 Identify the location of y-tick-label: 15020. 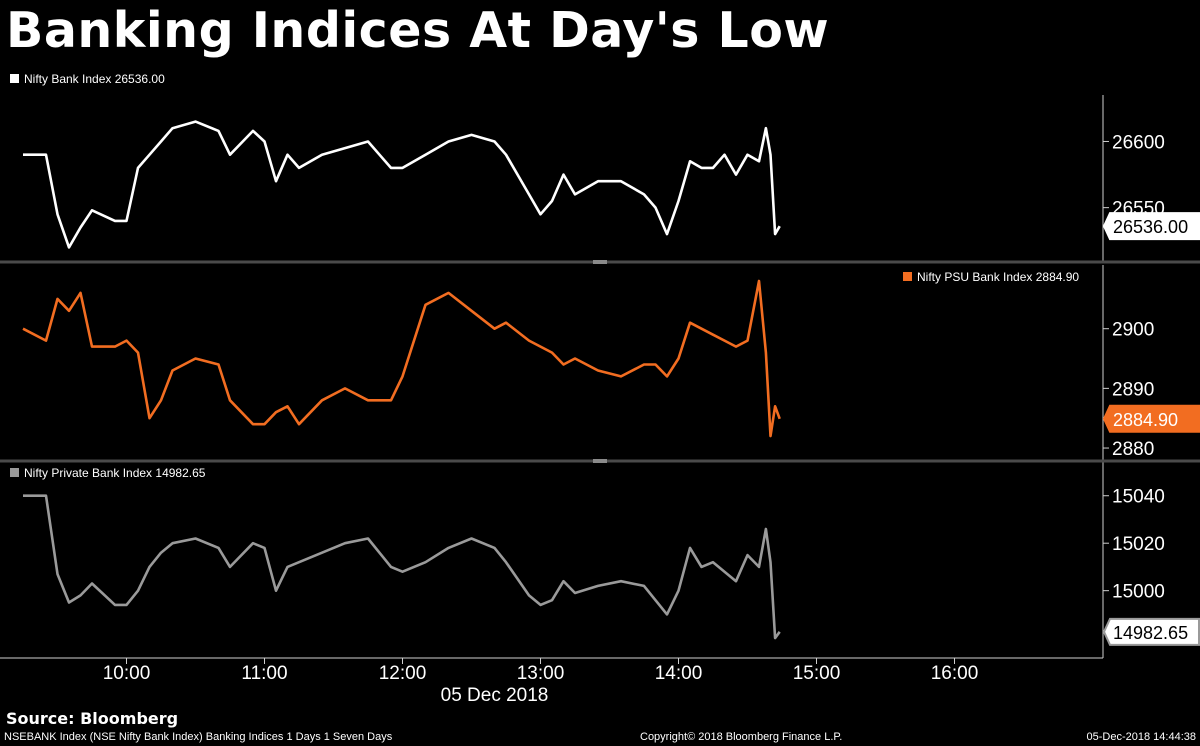
(1138, 544).